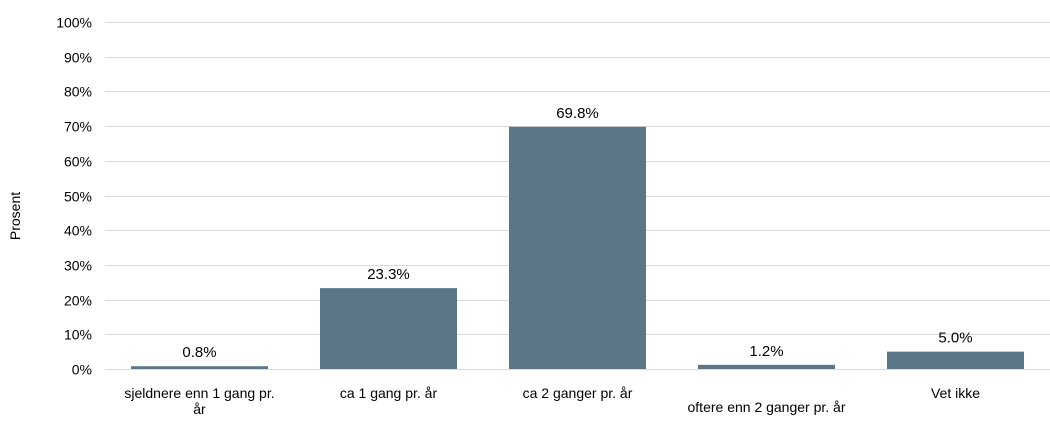 The image size is (1050, 423). Describe the element at coordinates (766, 351) in the screenshot. I see `data-label: 1.2%` at that location.